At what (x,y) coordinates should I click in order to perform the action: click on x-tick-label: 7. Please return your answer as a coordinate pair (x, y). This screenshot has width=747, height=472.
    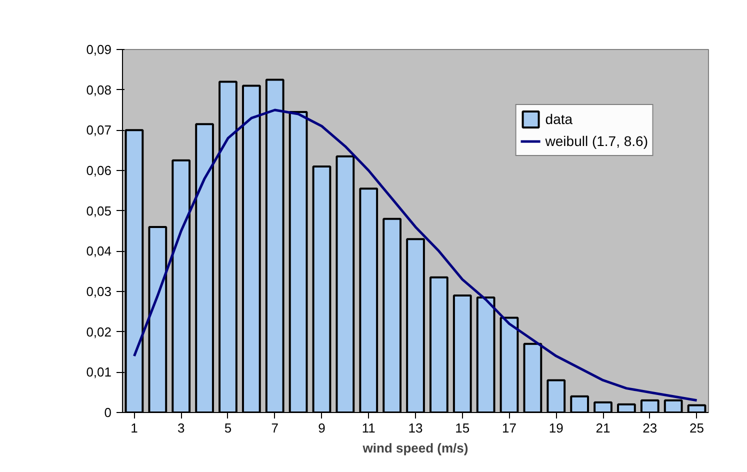
    Looking at the image, I should click on (274, 428).